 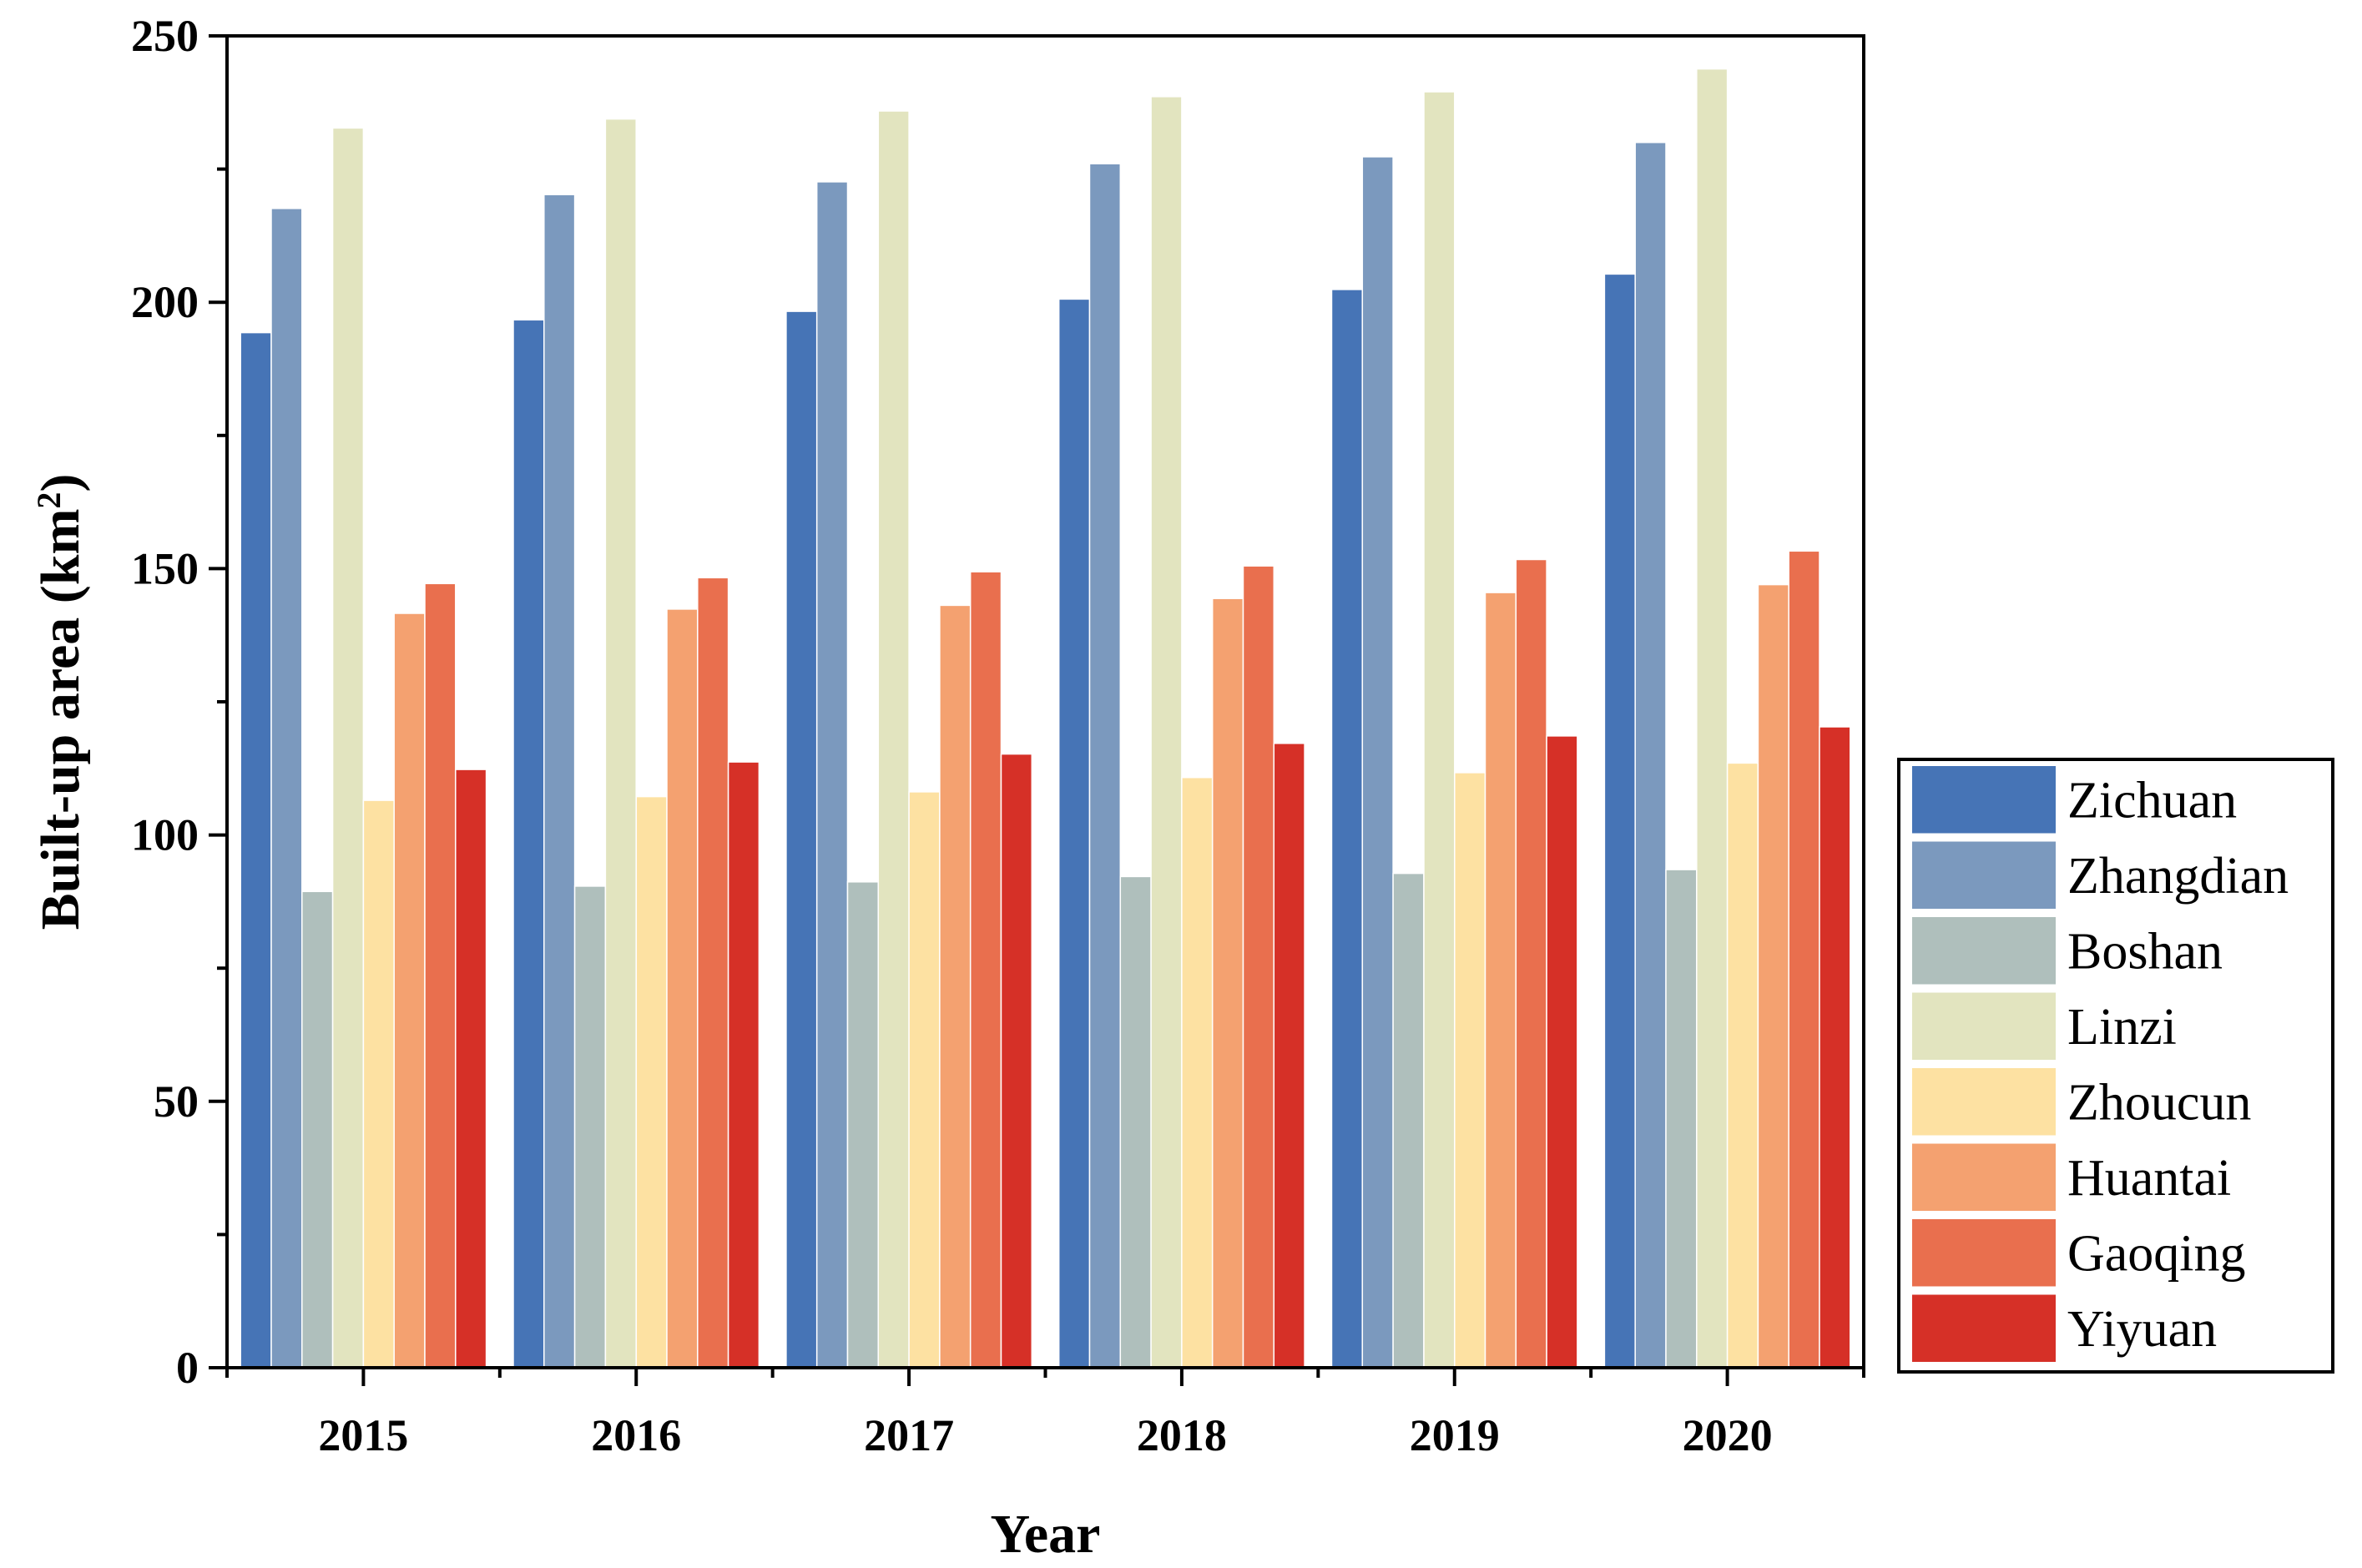 What do you see at coordinates (1135, 1122) in the screenshot?
I see `bar-boshan-2018` at bounding box center [1135, 1122].